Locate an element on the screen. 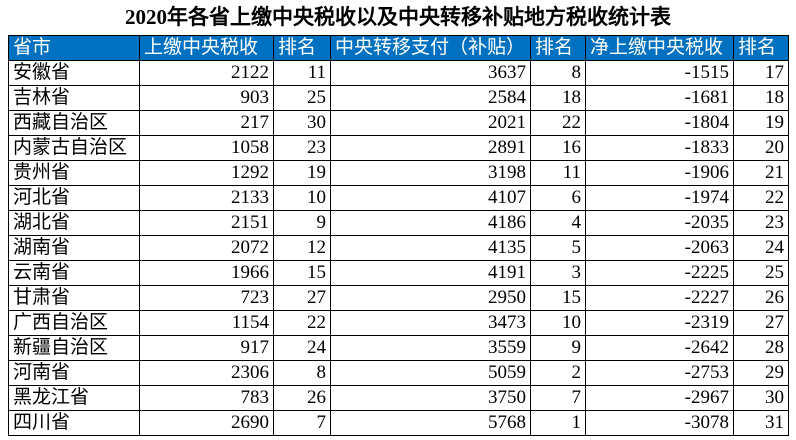 This screenshot has width=796, height=440. number-cell: 28 is located at coordinates (761, 348).